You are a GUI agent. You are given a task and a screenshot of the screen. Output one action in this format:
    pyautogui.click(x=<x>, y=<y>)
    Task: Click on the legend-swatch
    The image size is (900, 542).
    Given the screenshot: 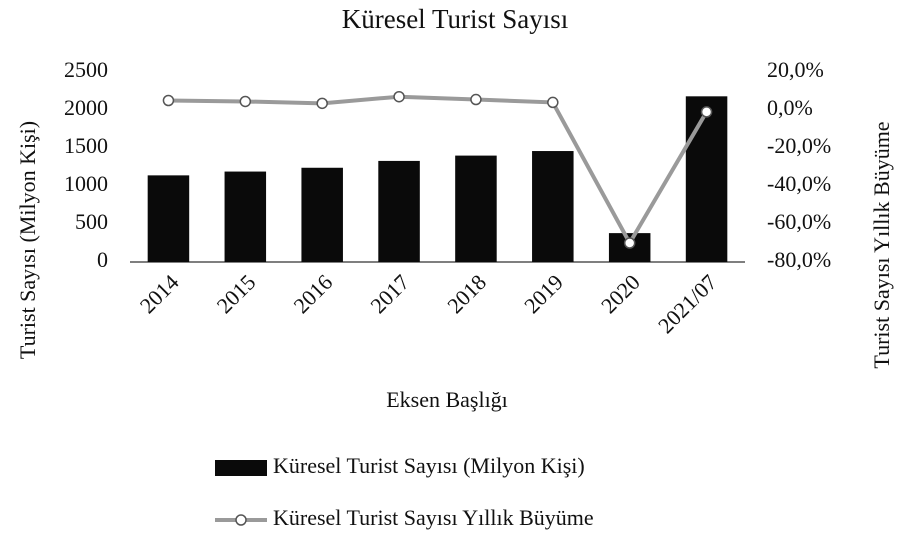 What is the action you would take?
    pyautogui.click(x=241, y=468)
    